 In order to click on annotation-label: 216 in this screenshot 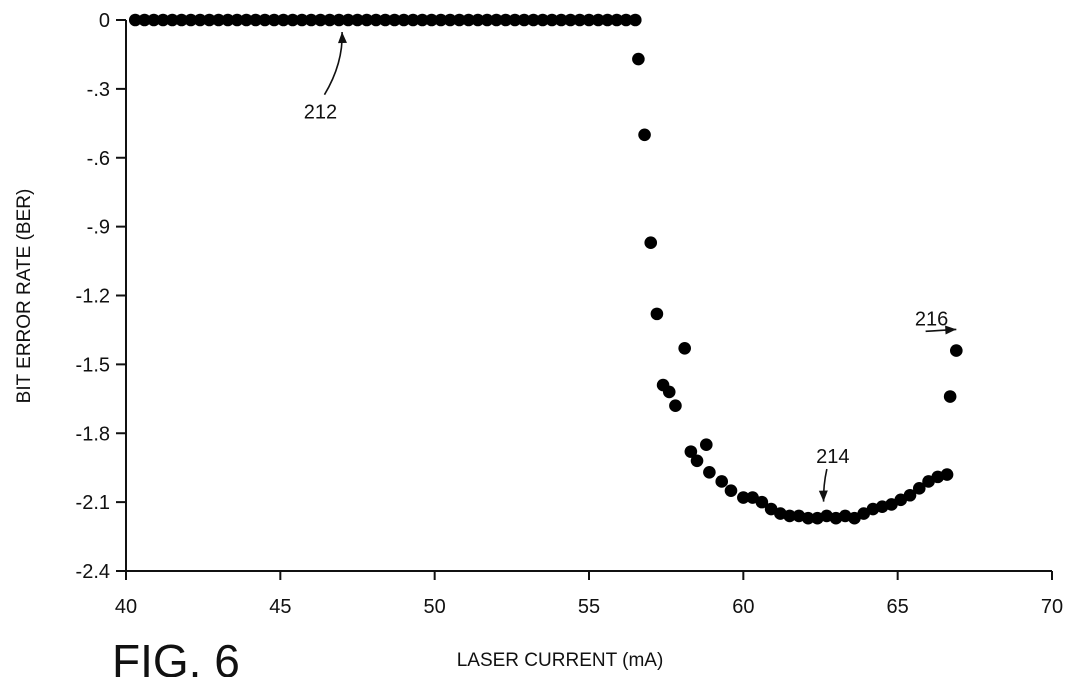, I will do `click(931, 319)`.